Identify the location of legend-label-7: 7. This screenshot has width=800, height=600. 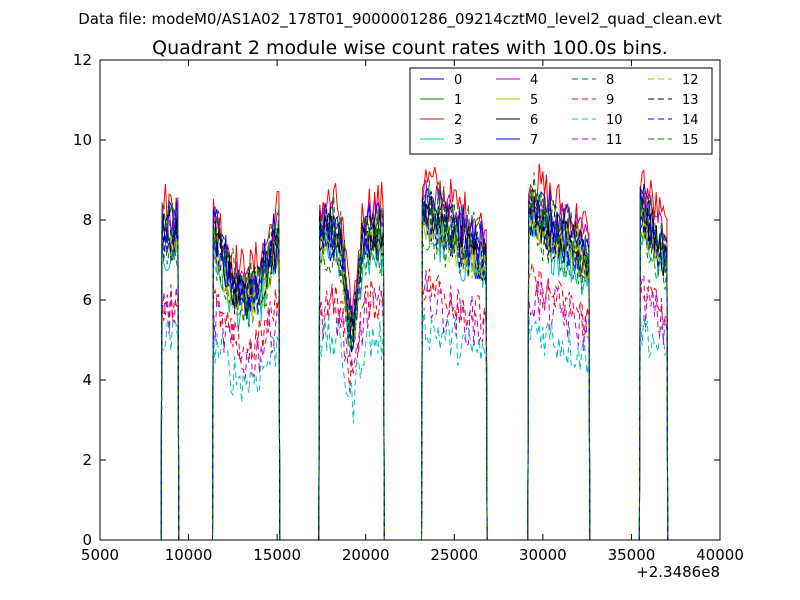
(534, 140).